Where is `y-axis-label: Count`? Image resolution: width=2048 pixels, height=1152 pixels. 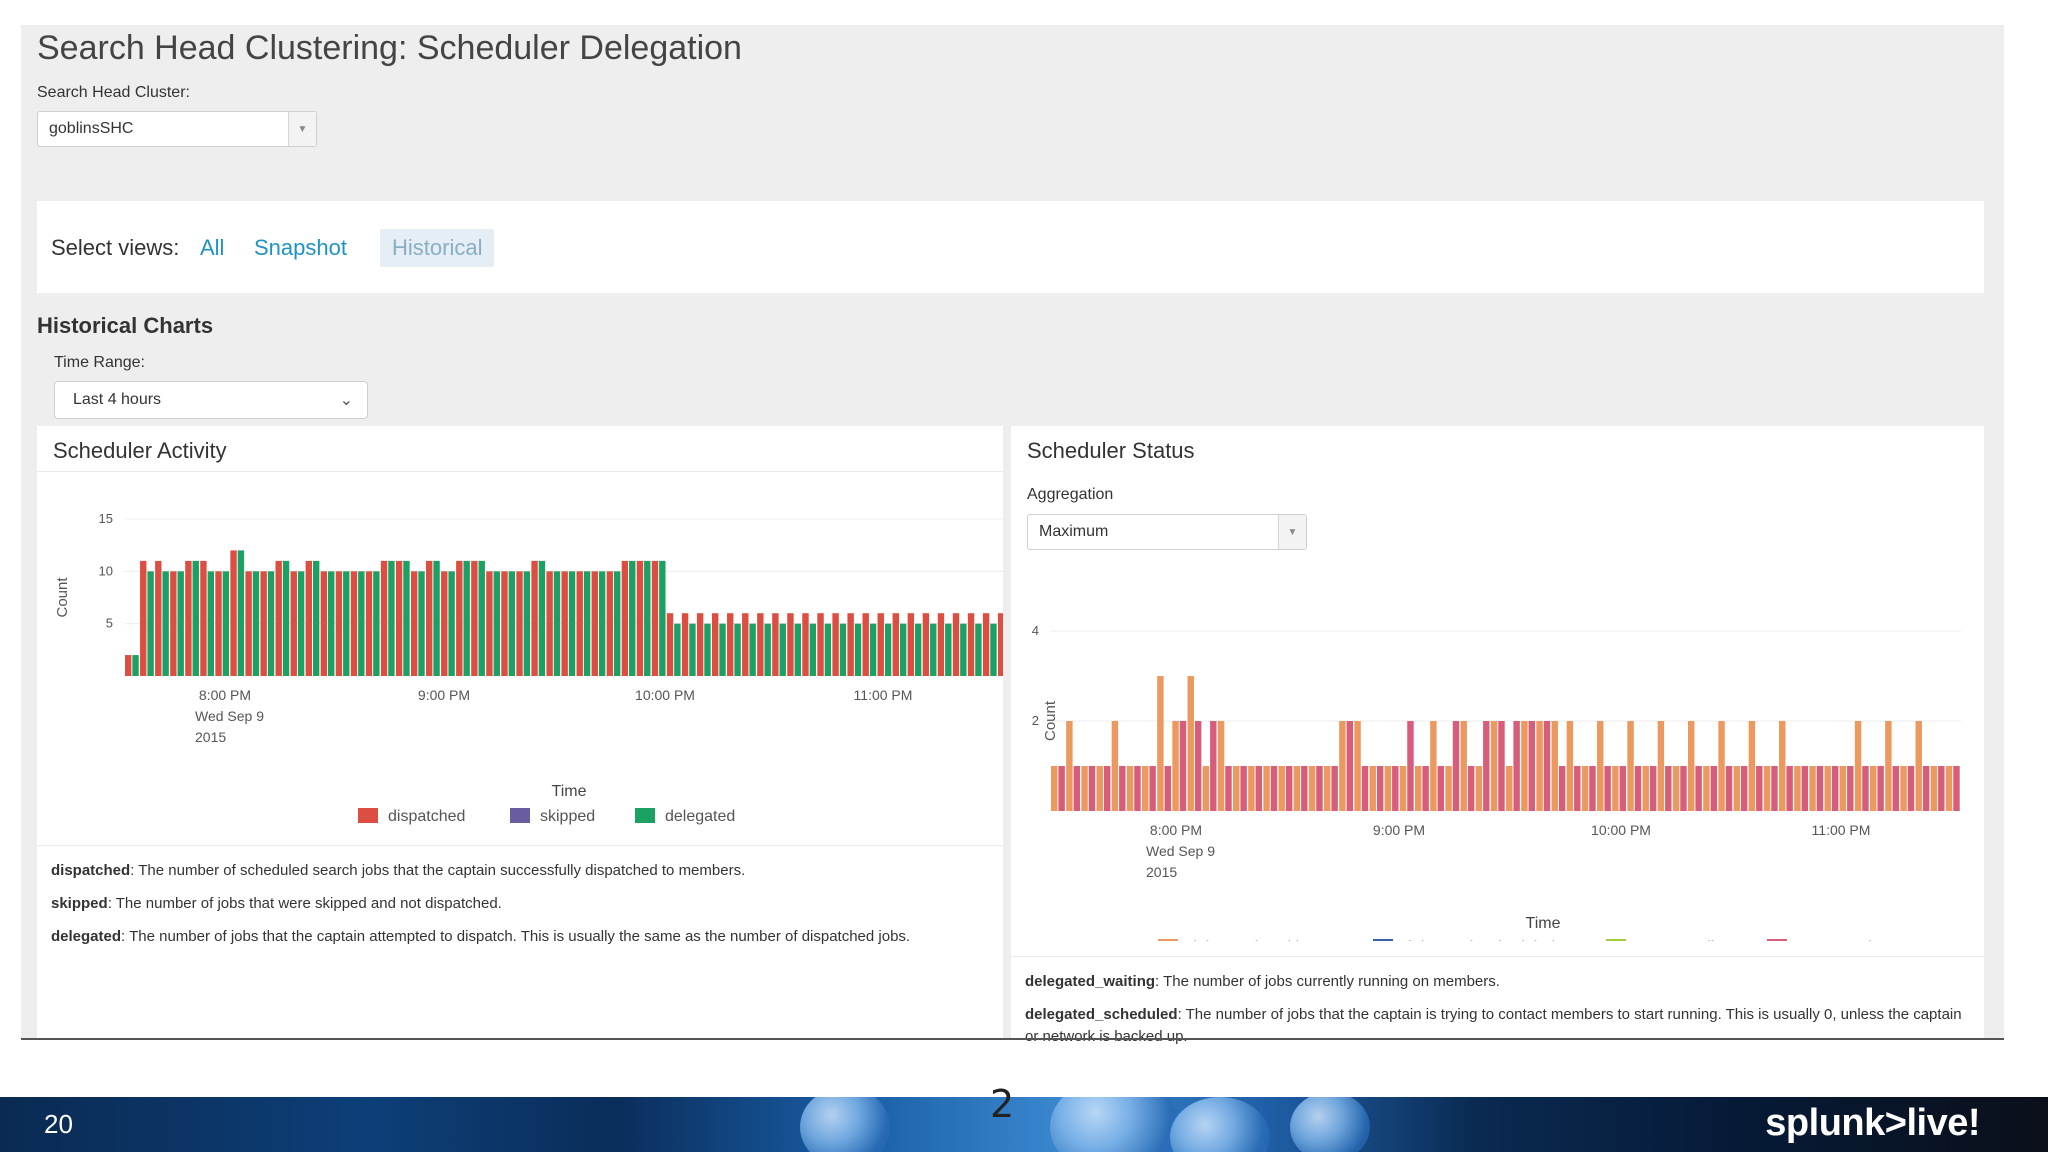
y-axis-label: Count is located at coordinates (62, 597).